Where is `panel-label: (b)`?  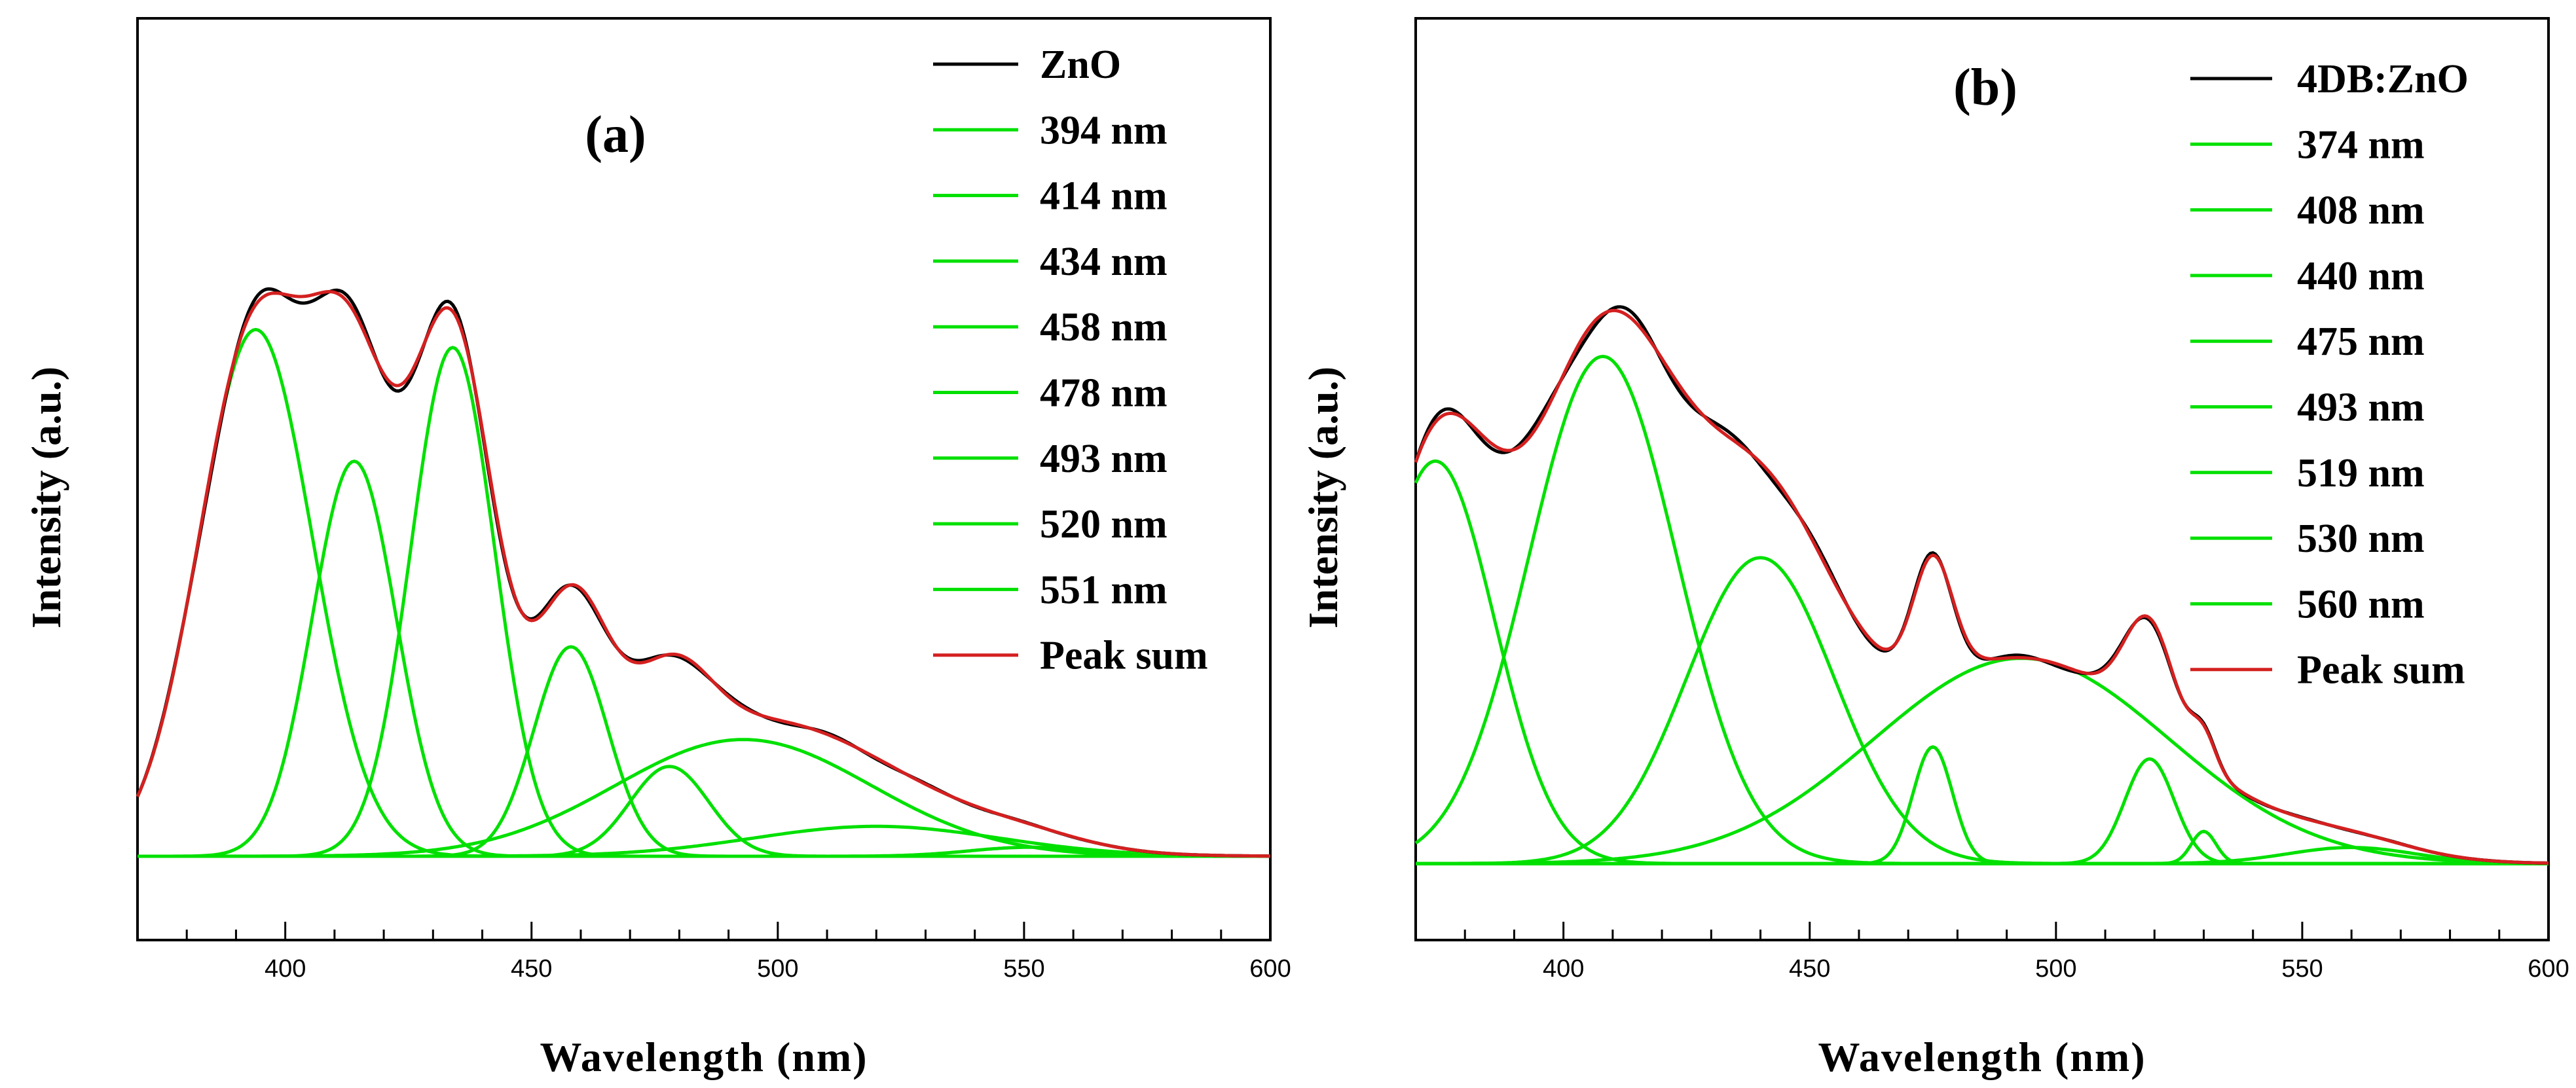
panel-label: (b) is located at coordinates (1985, 88).